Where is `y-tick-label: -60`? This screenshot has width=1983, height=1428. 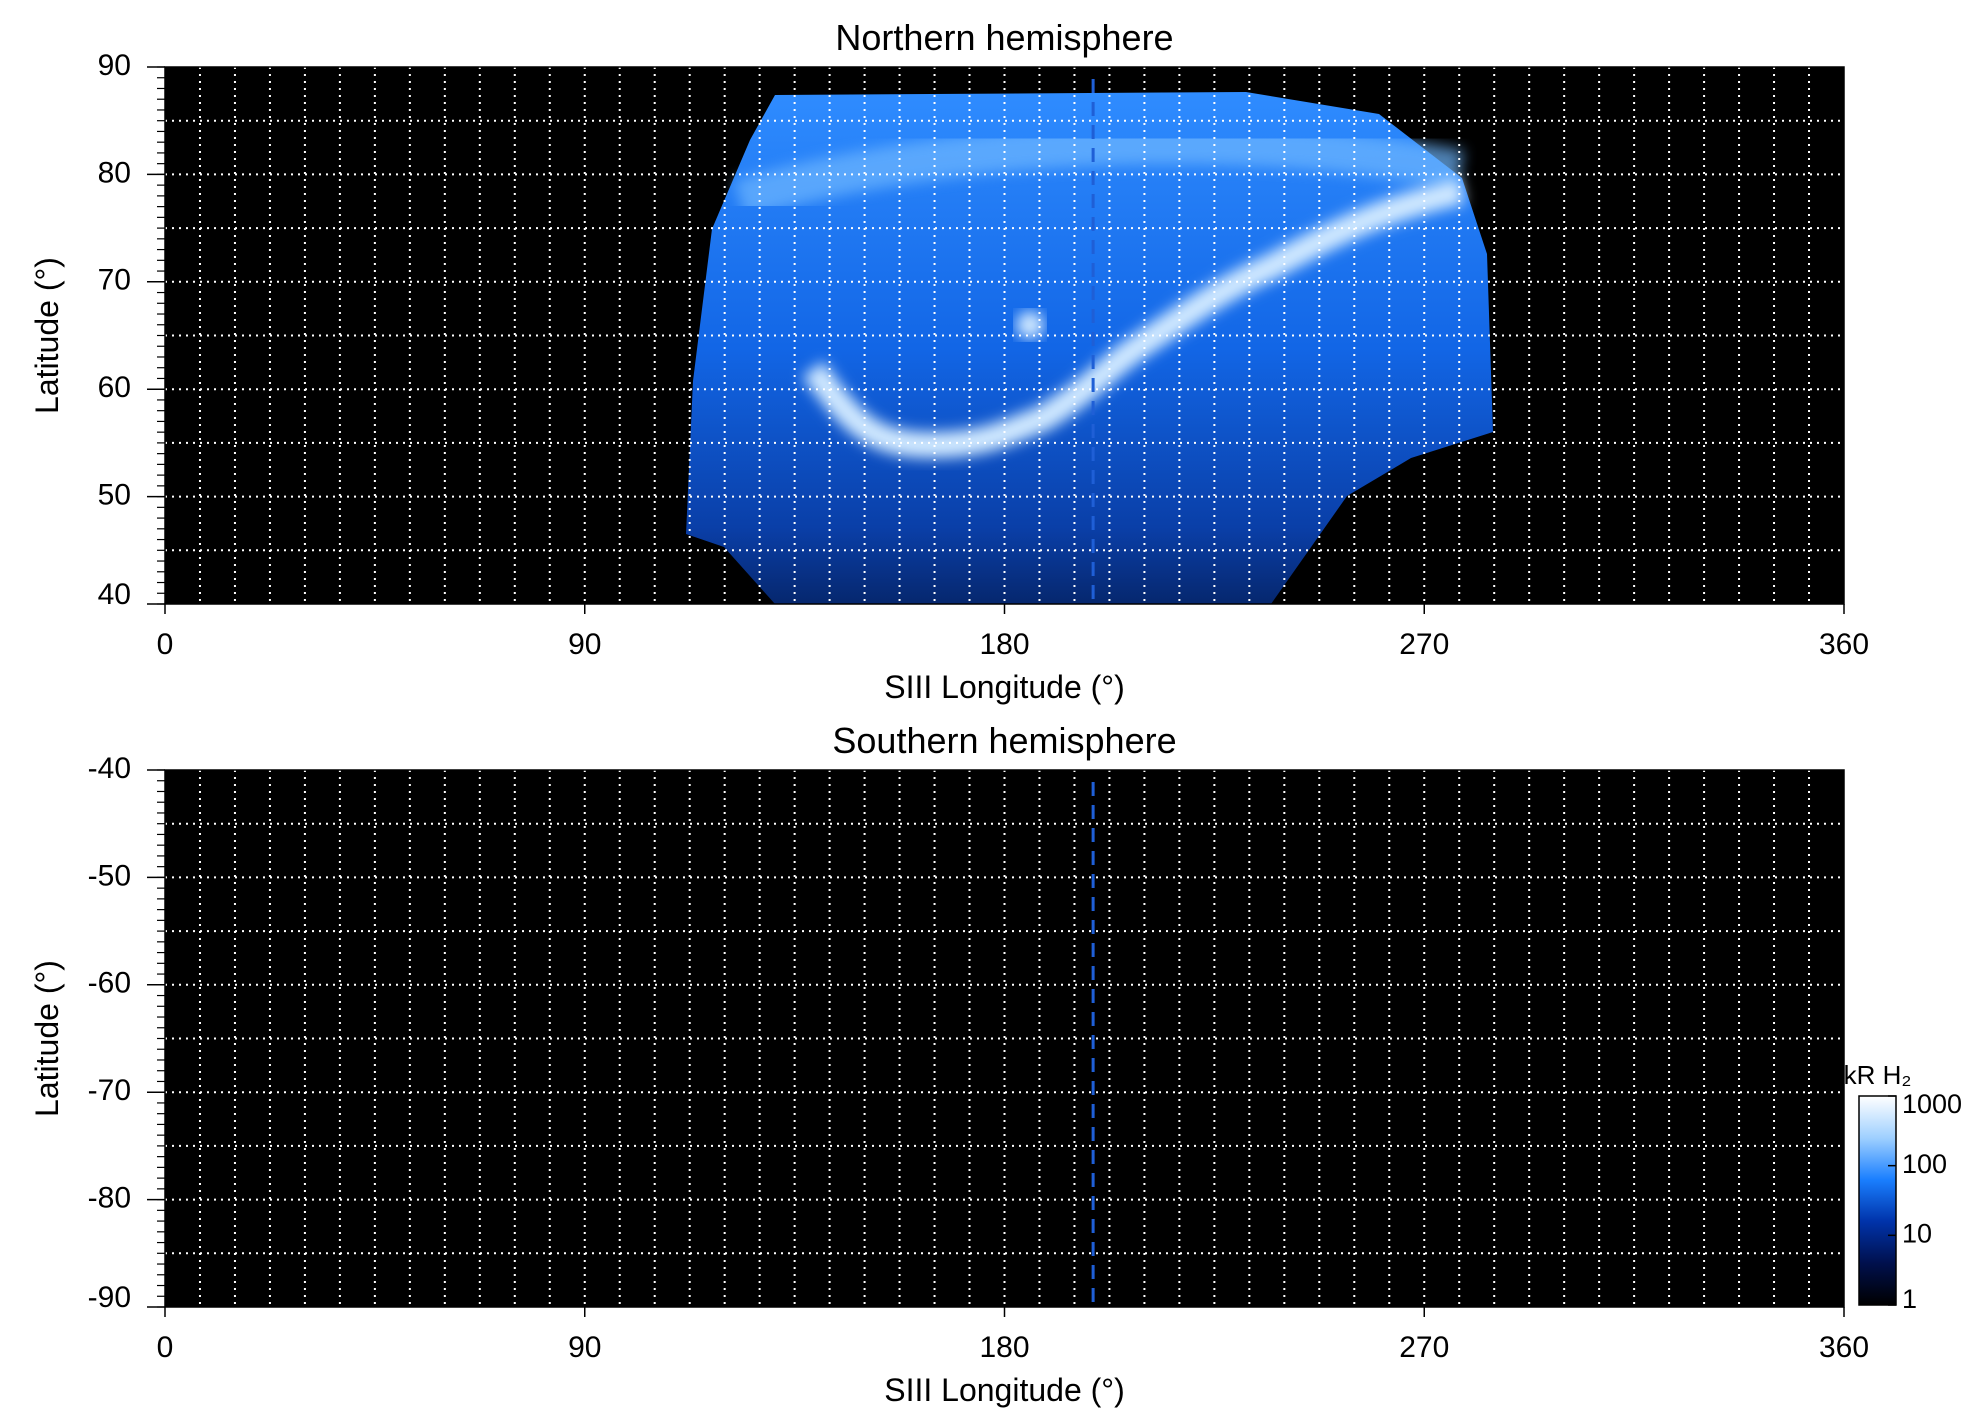
y-tick-label: -60 is located at coordinates (109, 983).